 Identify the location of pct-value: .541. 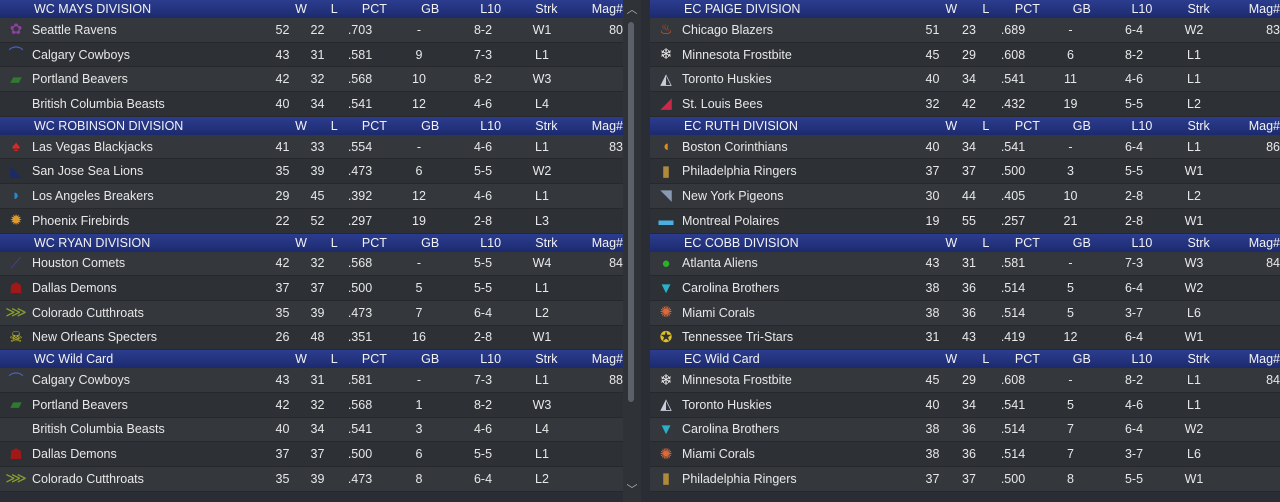
(360, 429).